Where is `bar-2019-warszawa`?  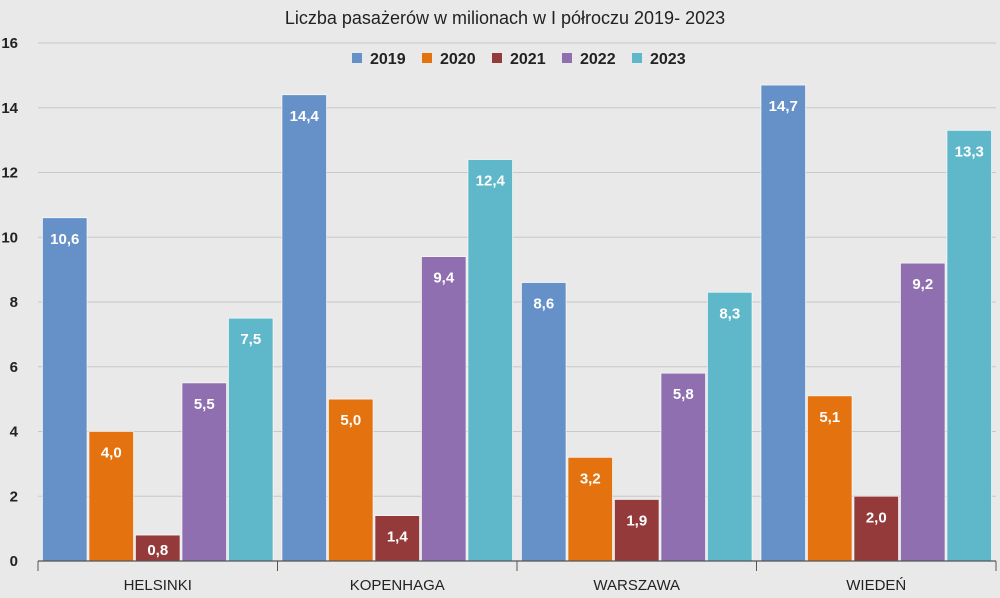 bar-2019-warszawa is located at coordinates (544, 422).